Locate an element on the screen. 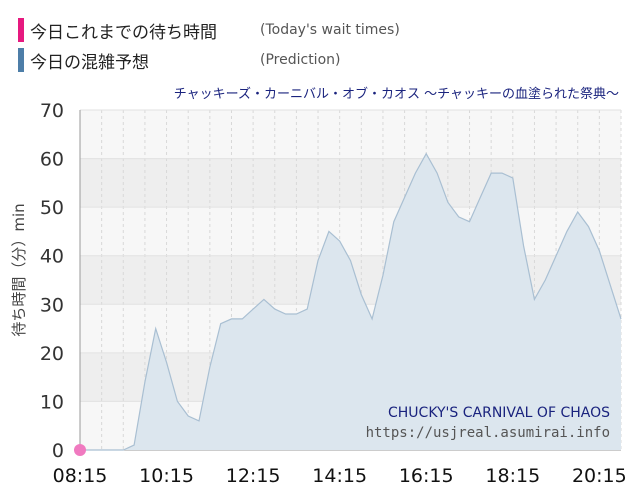  watermark-url: https://usjreal.asumirai.info is located at coordinates (488, 433).